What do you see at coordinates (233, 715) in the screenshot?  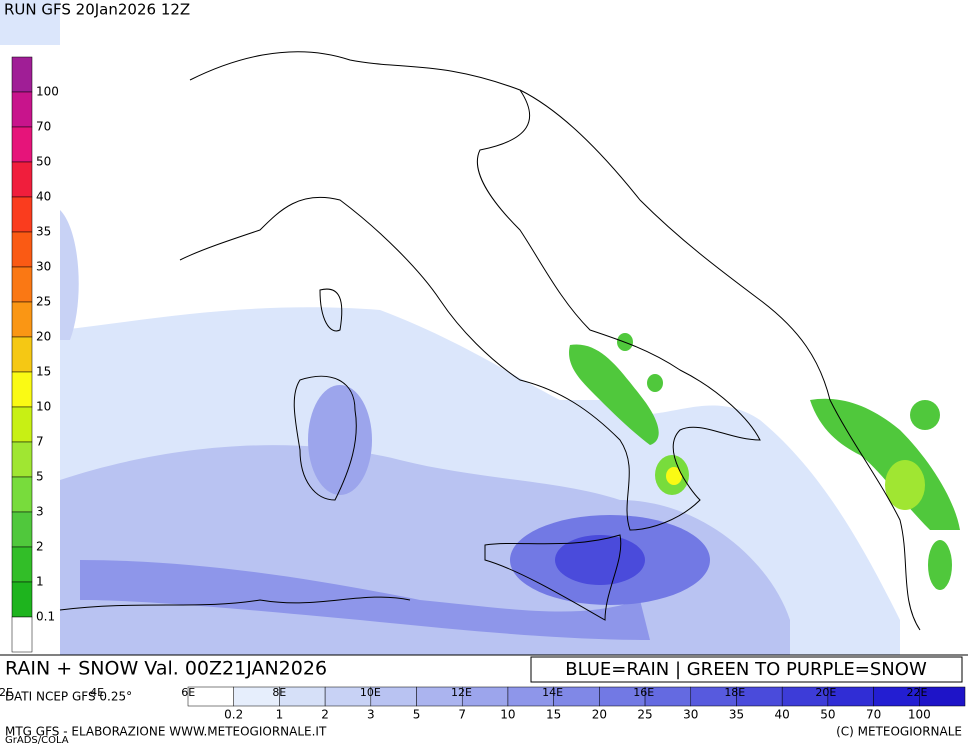 I see `scale-label: 0.2` at bounding box center [233, 715].